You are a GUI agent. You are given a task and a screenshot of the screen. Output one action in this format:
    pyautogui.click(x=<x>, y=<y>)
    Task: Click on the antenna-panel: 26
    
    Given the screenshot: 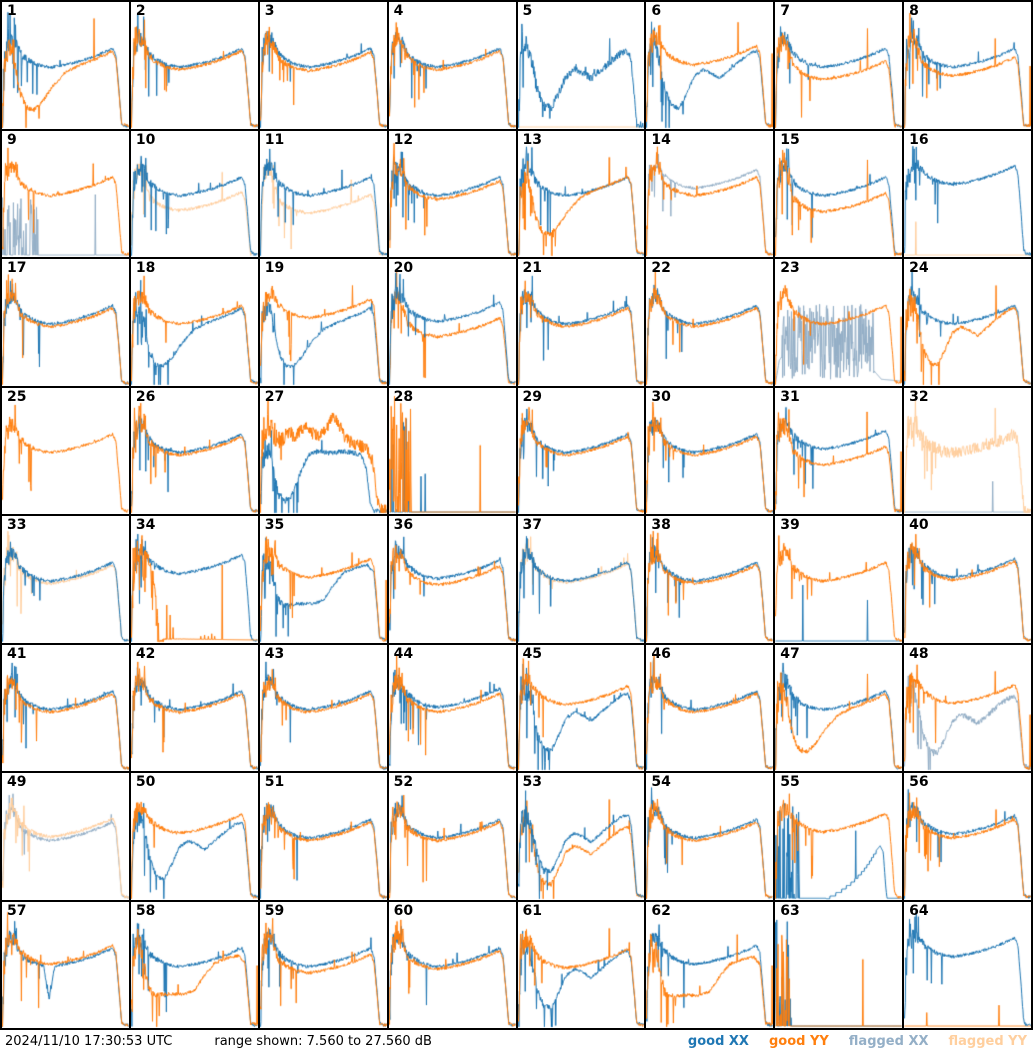 What is the action you would take?
    pyautogui.click(x=194, y=450)
    